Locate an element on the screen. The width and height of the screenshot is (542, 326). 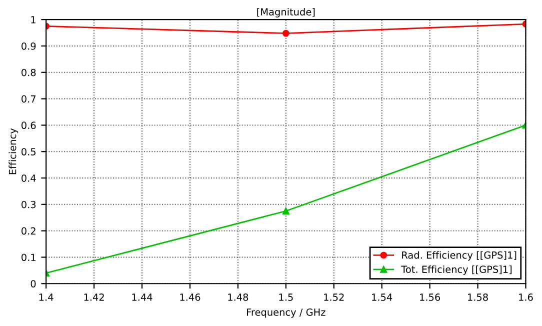
legend-label: Tot. Efficiency [[GPS]1] is located at coordinates (456, 270).